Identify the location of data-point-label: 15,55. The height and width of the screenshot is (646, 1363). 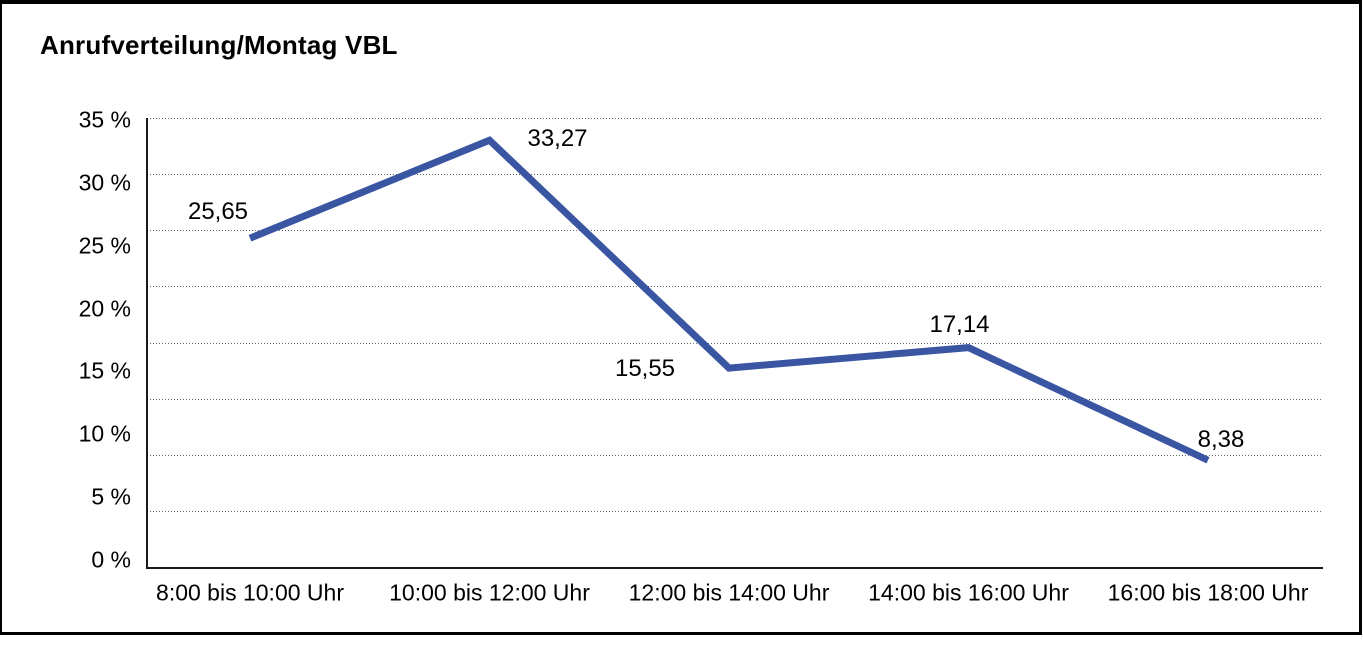
(645, 369).